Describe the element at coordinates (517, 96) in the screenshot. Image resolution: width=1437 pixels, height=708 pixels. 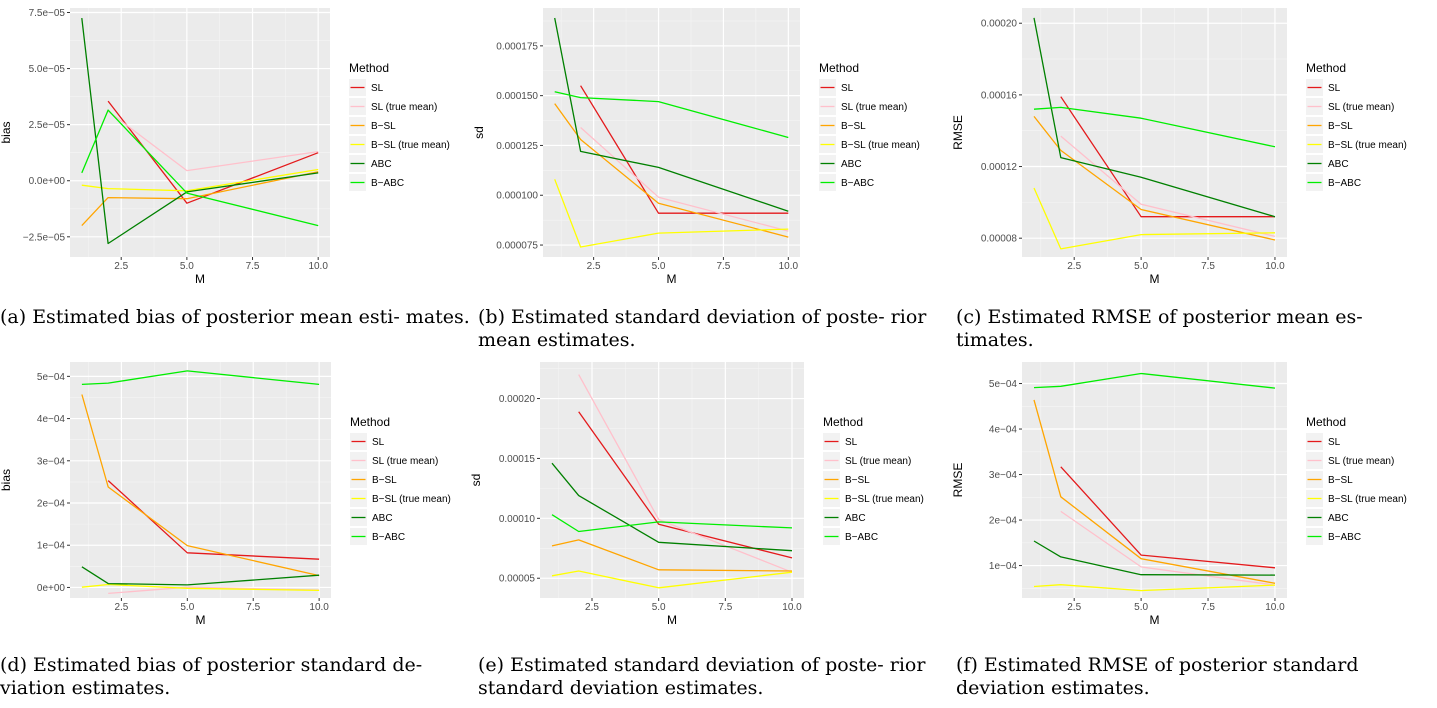
I see `y-tick-label: 0.000150` at that location.